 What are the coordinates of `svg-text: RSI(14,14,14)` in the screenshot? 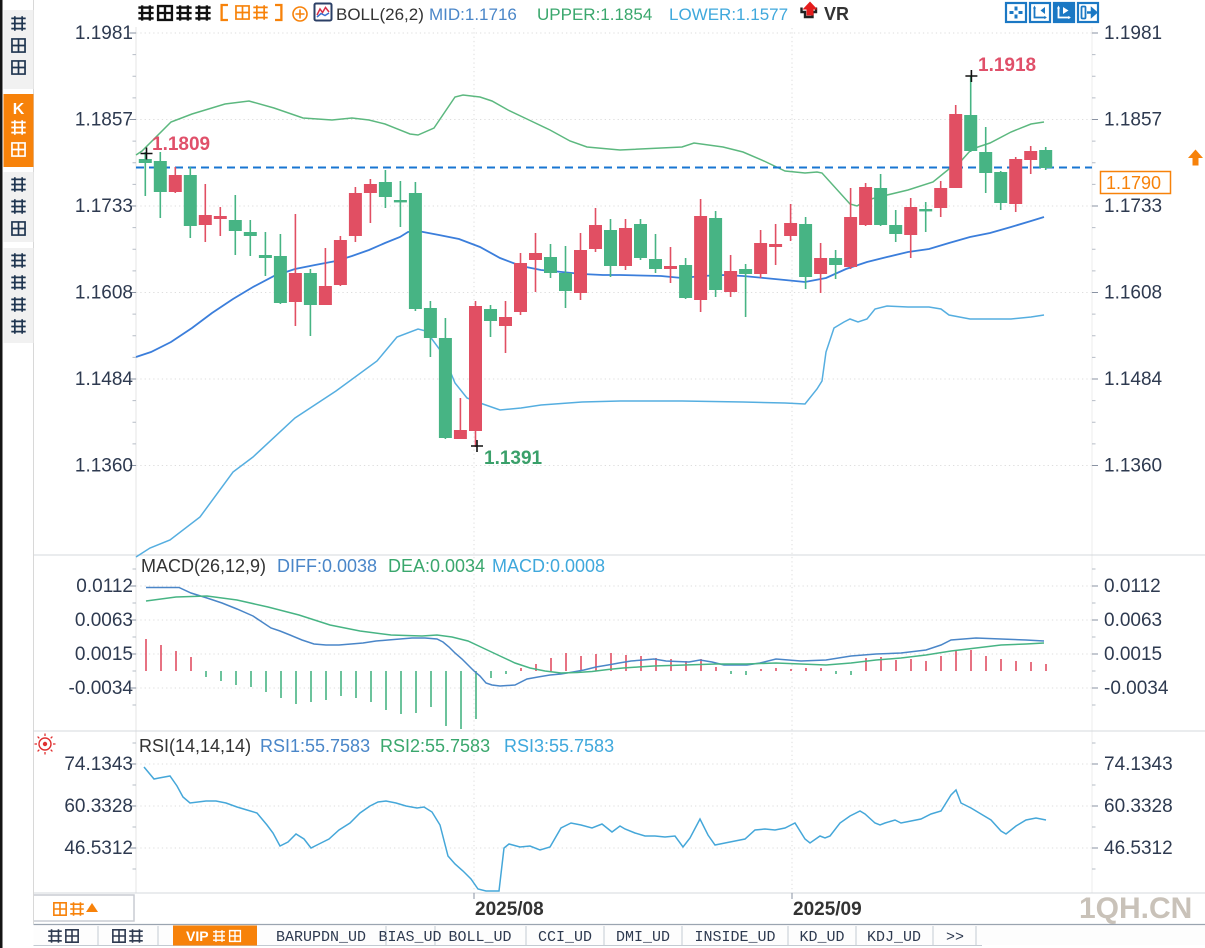 It's located at (195, 746).